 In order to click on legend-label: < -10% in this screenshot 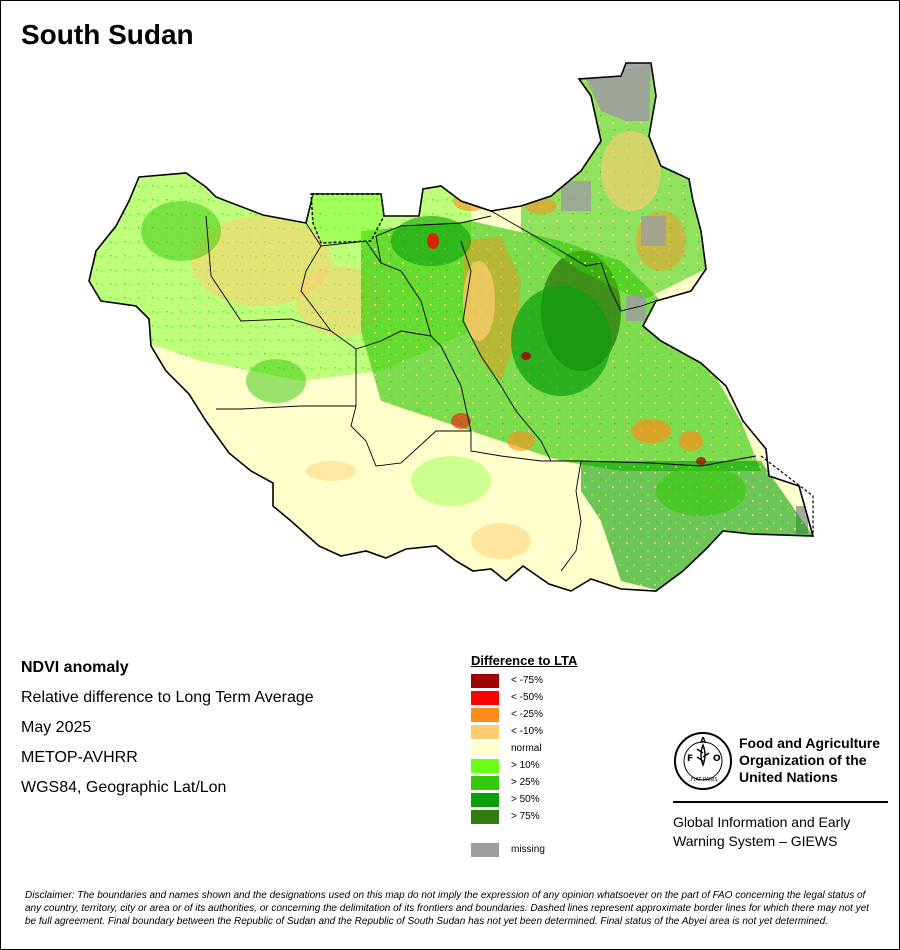, I will do `click(527, 731)`.